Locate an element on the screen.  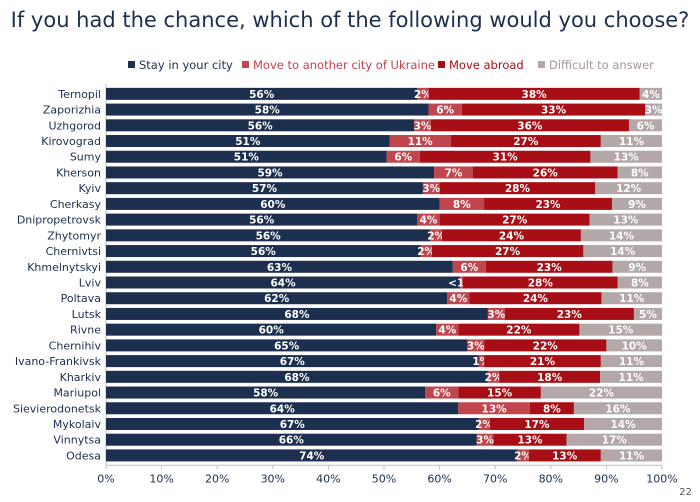
category-label: Zhytomyr is located at coordinates (74, 235).